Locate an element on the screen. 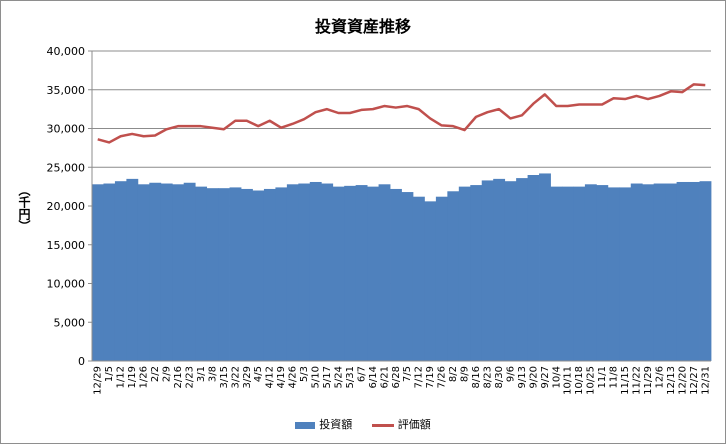 This screenshot has height=444, width=726. x-tick-label: 2/2 is located at coordinates (155, 374).